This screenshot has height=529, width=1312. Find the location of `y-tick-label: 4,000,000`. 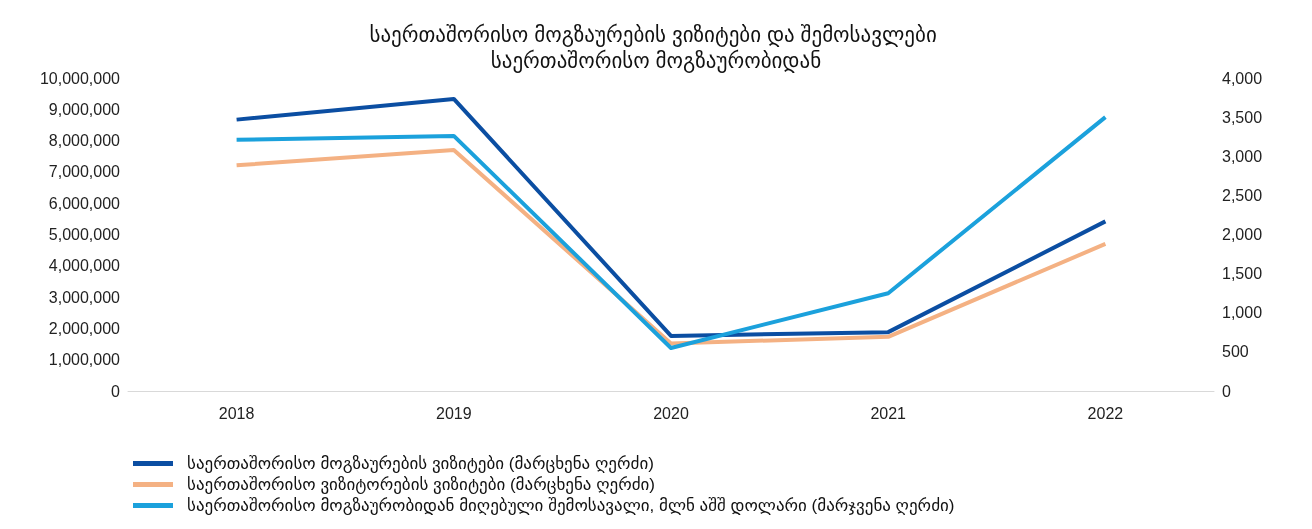

y-tick-label: 4,000,000 is located at coordinates (84, 266).